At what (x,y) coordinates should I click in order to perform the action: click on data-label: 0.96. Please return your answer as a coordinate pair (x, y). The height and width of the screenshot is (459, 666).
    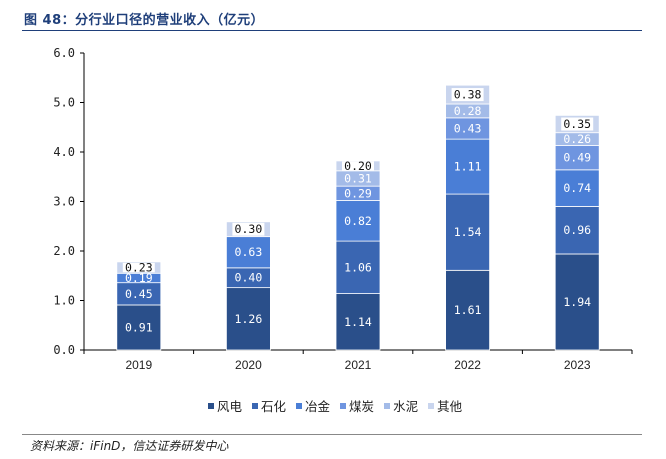
    Looking at the image, I should click on (577, 230).